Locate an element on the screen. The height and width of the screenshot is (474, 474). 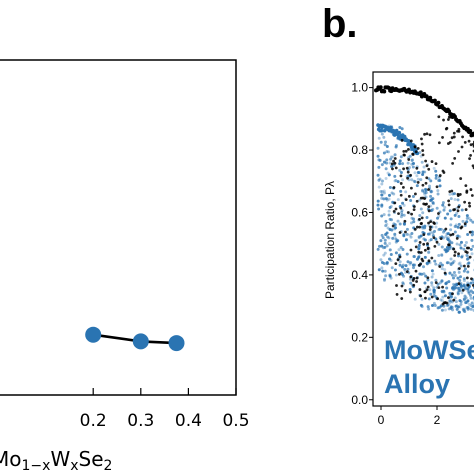
panel-a-x-ticks: 0.2 0.3 0.4 0.5 is located at coordinates (165, 409).